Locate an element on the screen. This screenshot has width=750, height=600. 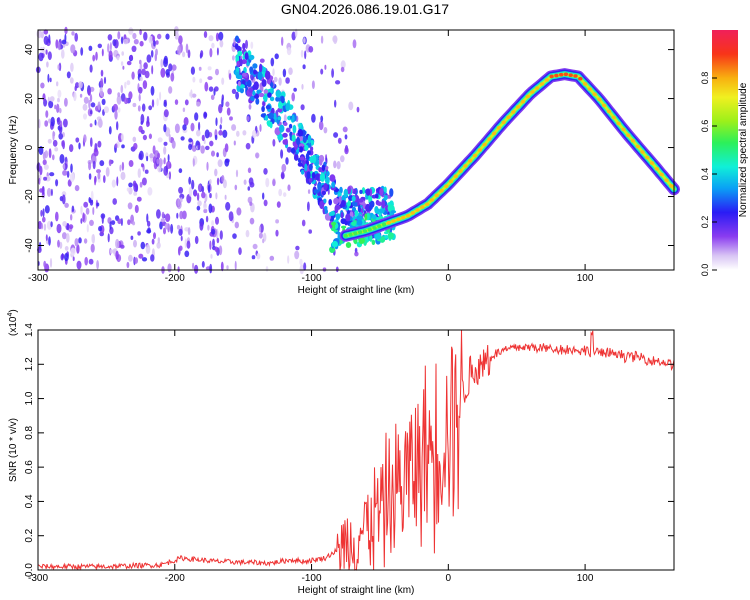
chart-title: GN04.2026.086.19.01.G17 is located at coordinates (365, 9).